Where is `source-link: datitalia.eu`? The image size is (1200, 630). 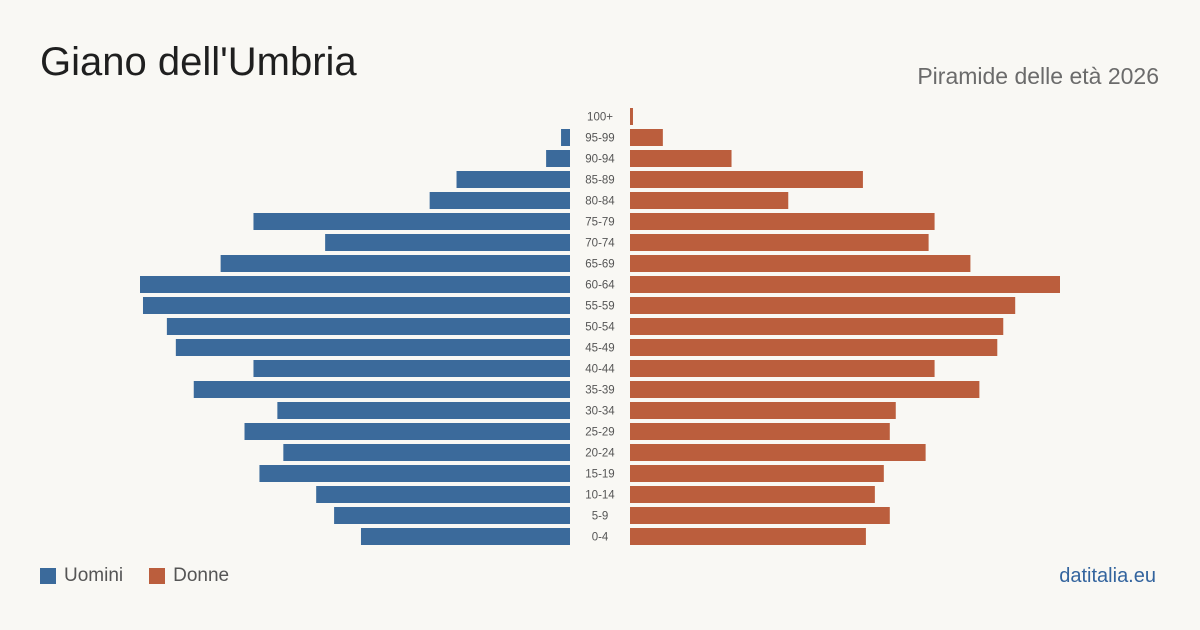
source-link: datitalia.eu is located at coordinates (1107, 576).